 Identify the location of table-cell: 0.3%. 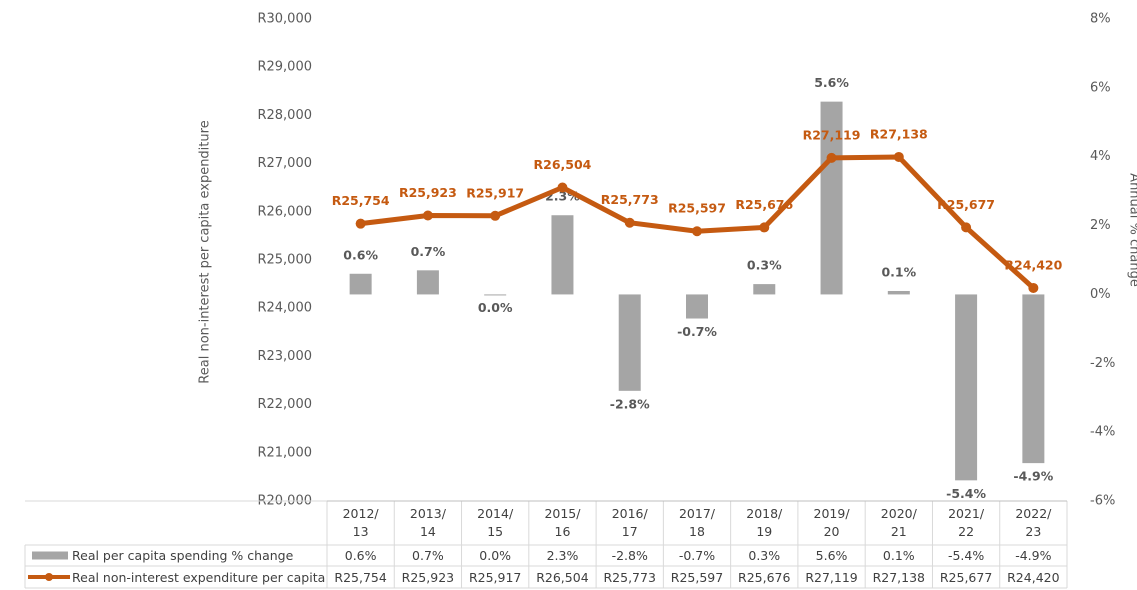
(764, 555).